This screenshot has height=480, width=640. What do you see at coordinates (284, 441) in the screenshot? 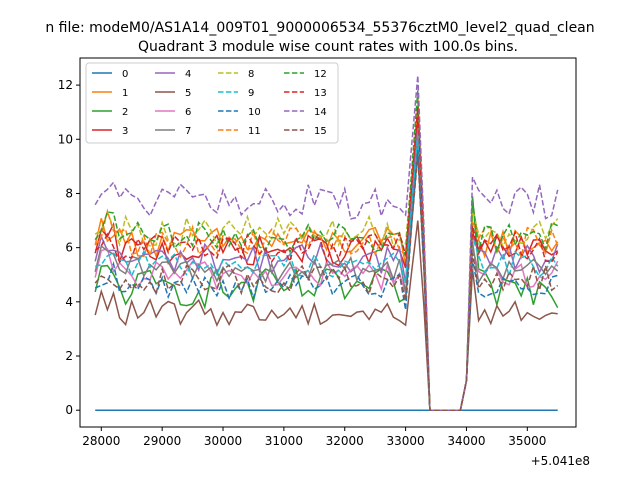
I see `x-tick-label: 31000` at bounding box center [284, 441].